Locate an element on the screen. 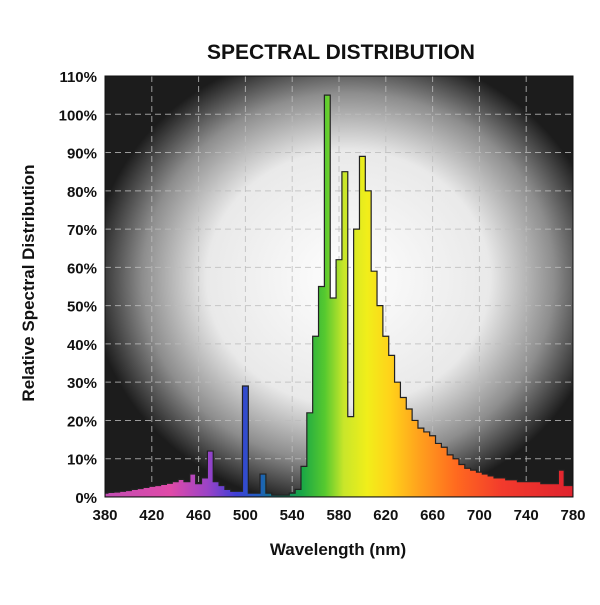 The height and width of the screenshot is (605, 600). y-tick-label: 10% is located at coordinates (82, 460).